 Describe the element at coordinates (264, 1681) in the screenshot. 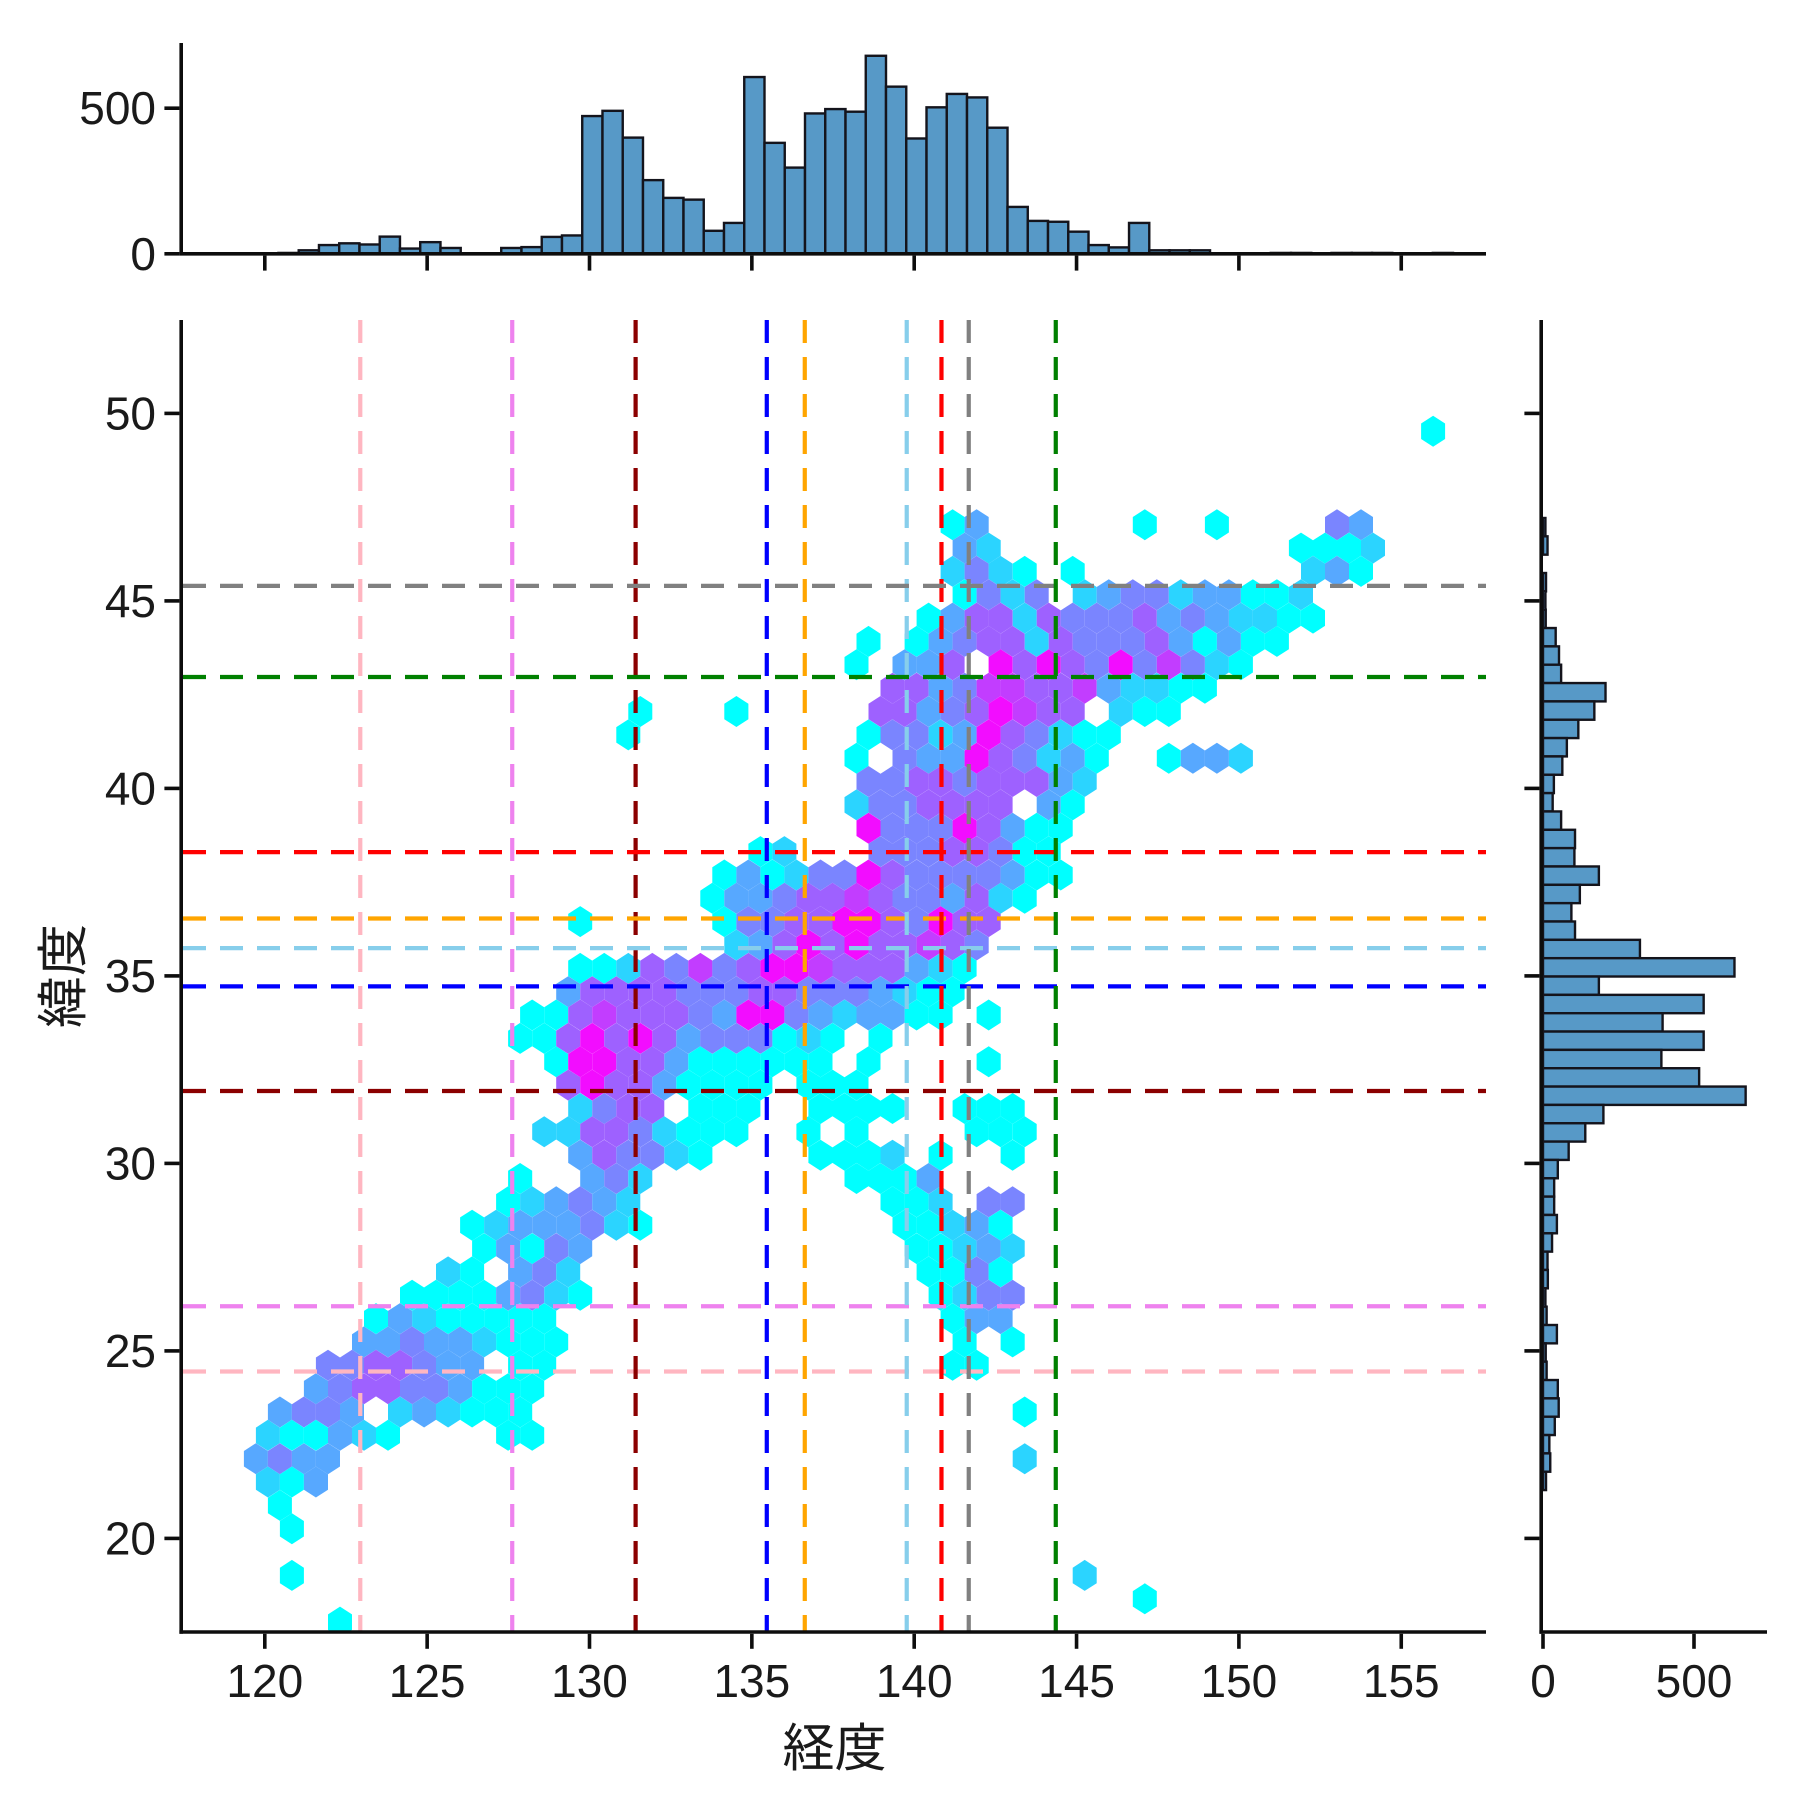

I see `x-tick-label: 120` at that location.